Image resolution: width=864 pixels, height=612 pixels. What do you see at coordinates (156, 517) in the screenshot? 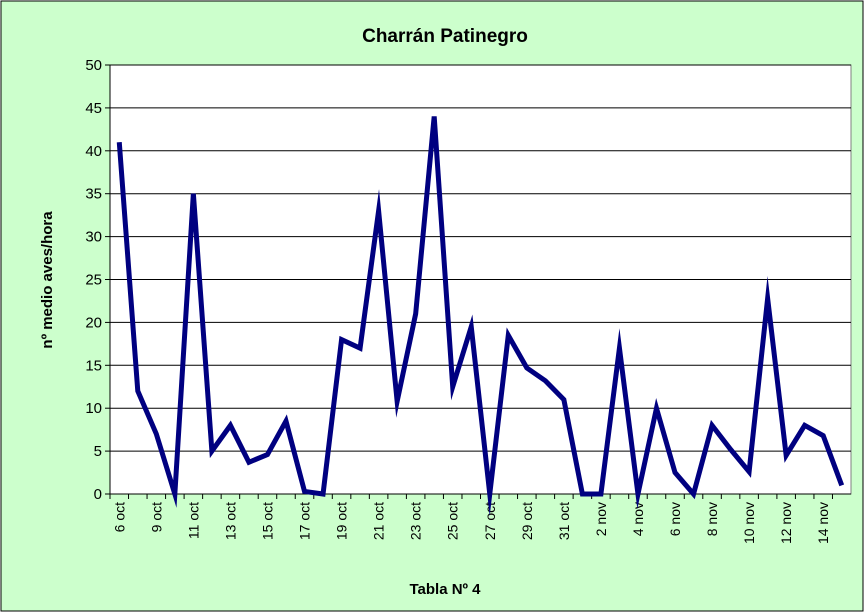
I see `x-tick-label: 9 oct` at bounding box center [156, 517].